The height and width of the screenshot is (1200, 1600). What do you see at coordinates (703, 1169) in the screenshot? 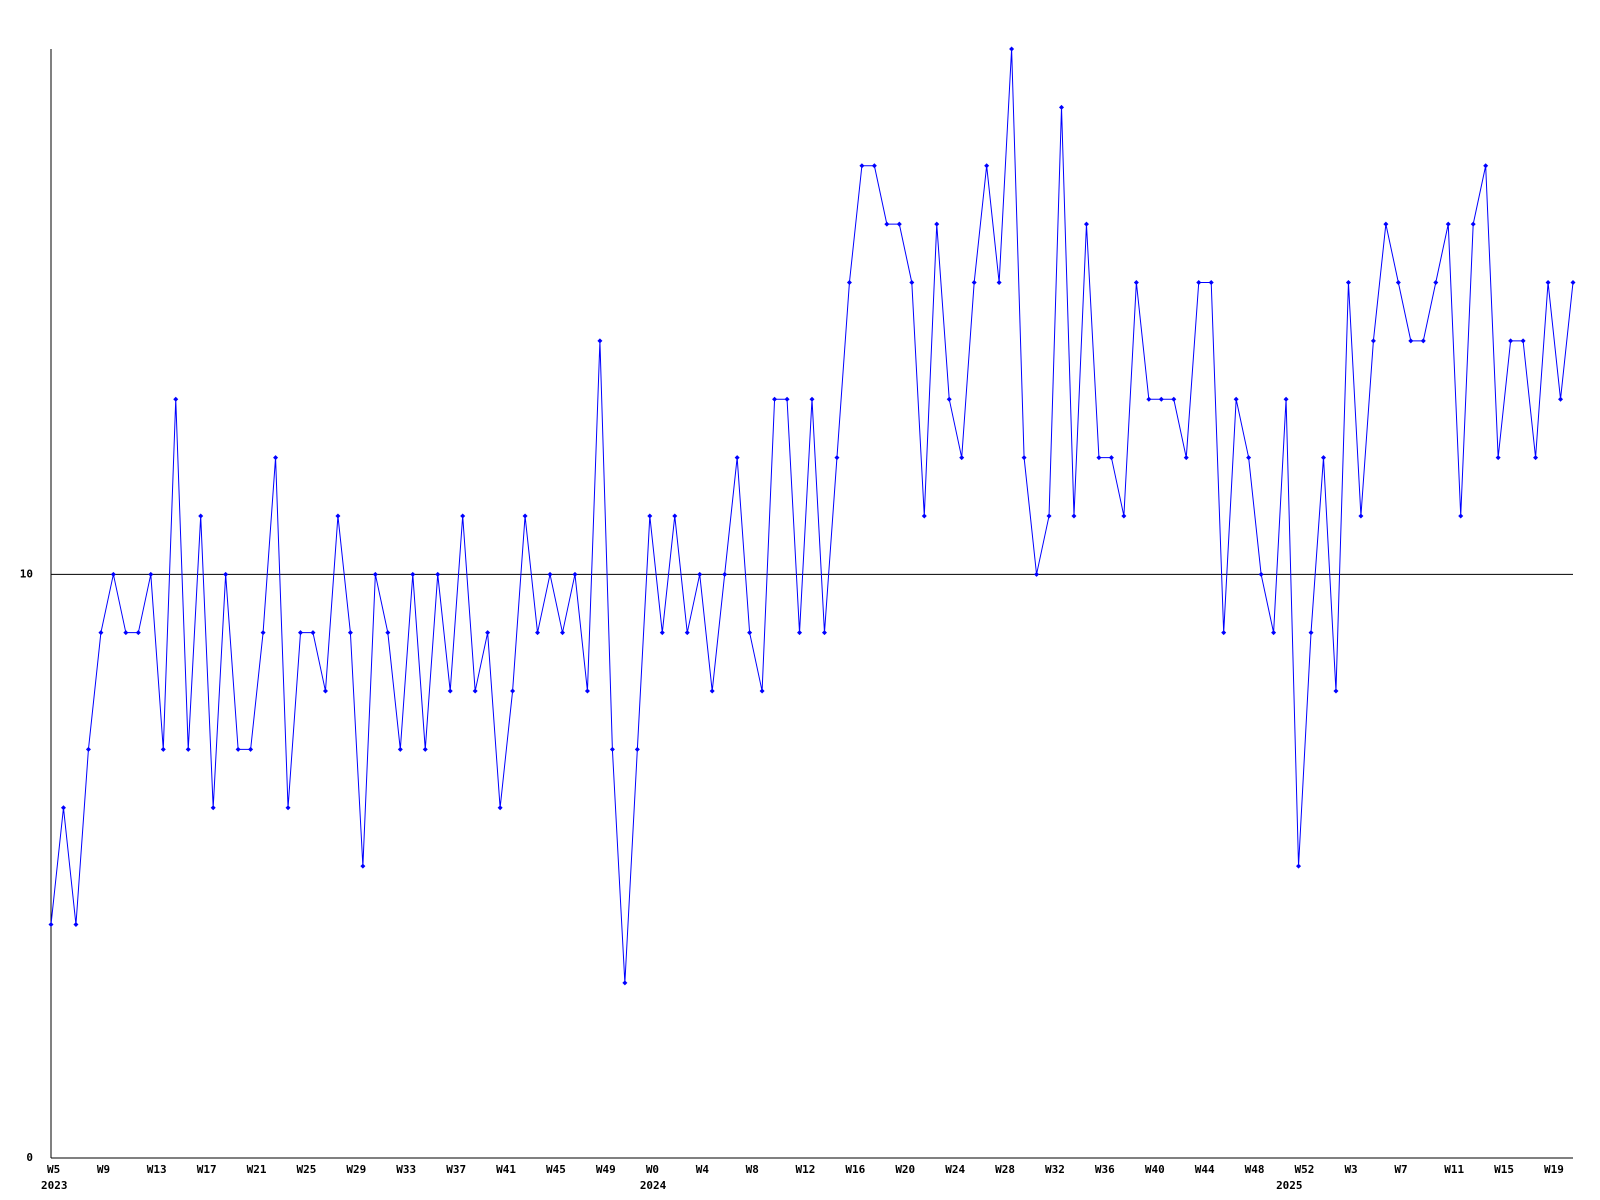
I see `x-tick-label: W4` at bounding box center [703, 1169].